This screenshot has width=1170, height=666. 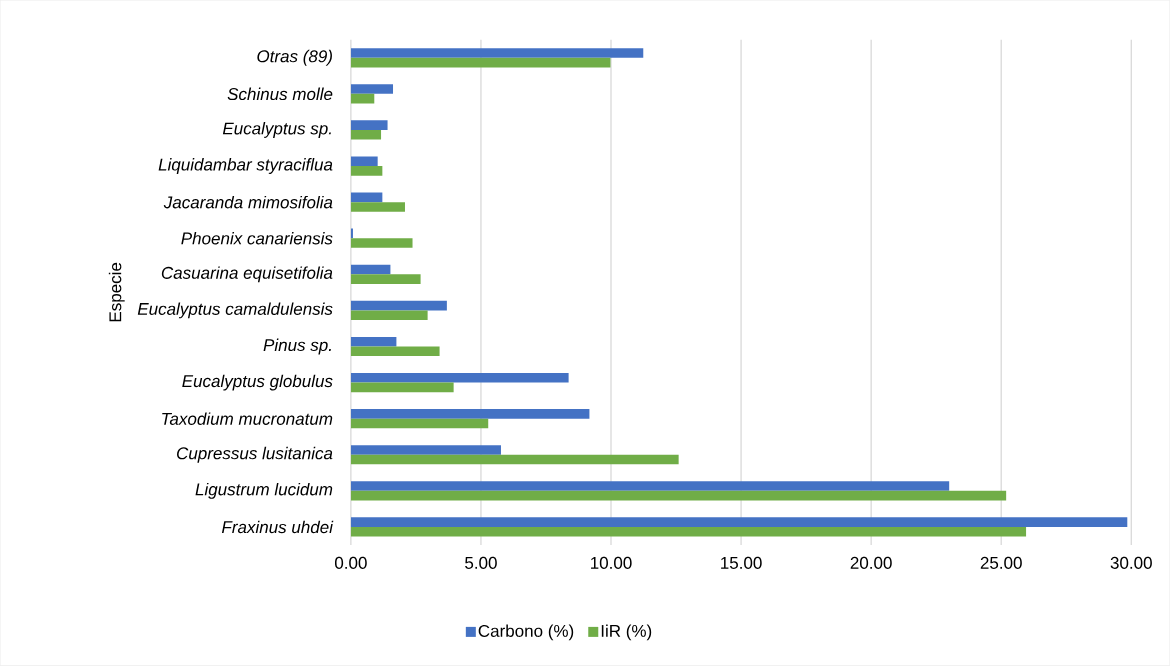 What do you see at coordinates (257, 238) in the screenshot?
I see `y-tick-label: Phoenix canariensis` at bounding box center [257, 238].